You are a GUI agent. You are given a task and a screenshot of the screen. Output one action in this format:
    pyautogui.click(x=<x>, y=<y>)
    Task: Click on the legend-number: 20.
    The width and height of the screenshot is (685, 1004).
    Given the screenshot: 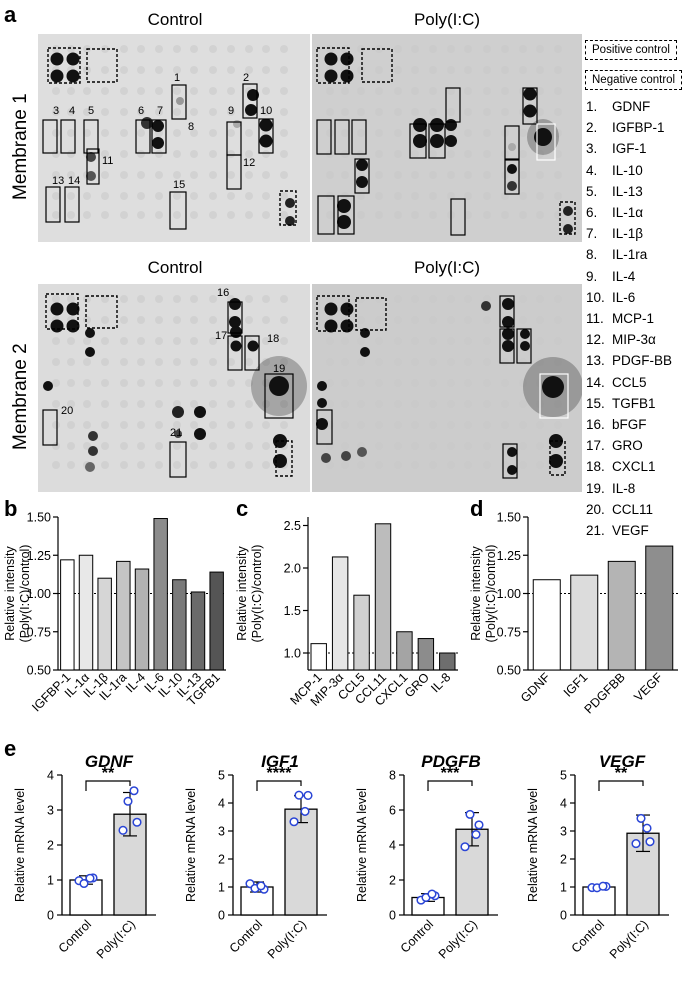 What is the action you would take?
    pyautogui.click(x=595, y=509)
    